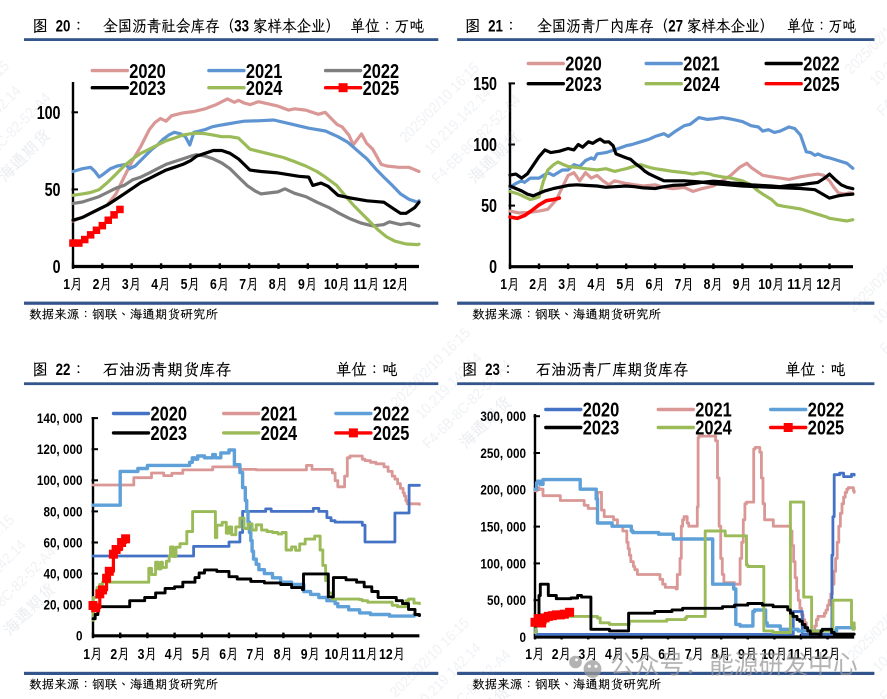 This screenshot has width=887, height=699. What do you see at coordinates (503, 416) in the screenshot?
I see `svg-text: 300, 000` at bounding box center [503, 416].